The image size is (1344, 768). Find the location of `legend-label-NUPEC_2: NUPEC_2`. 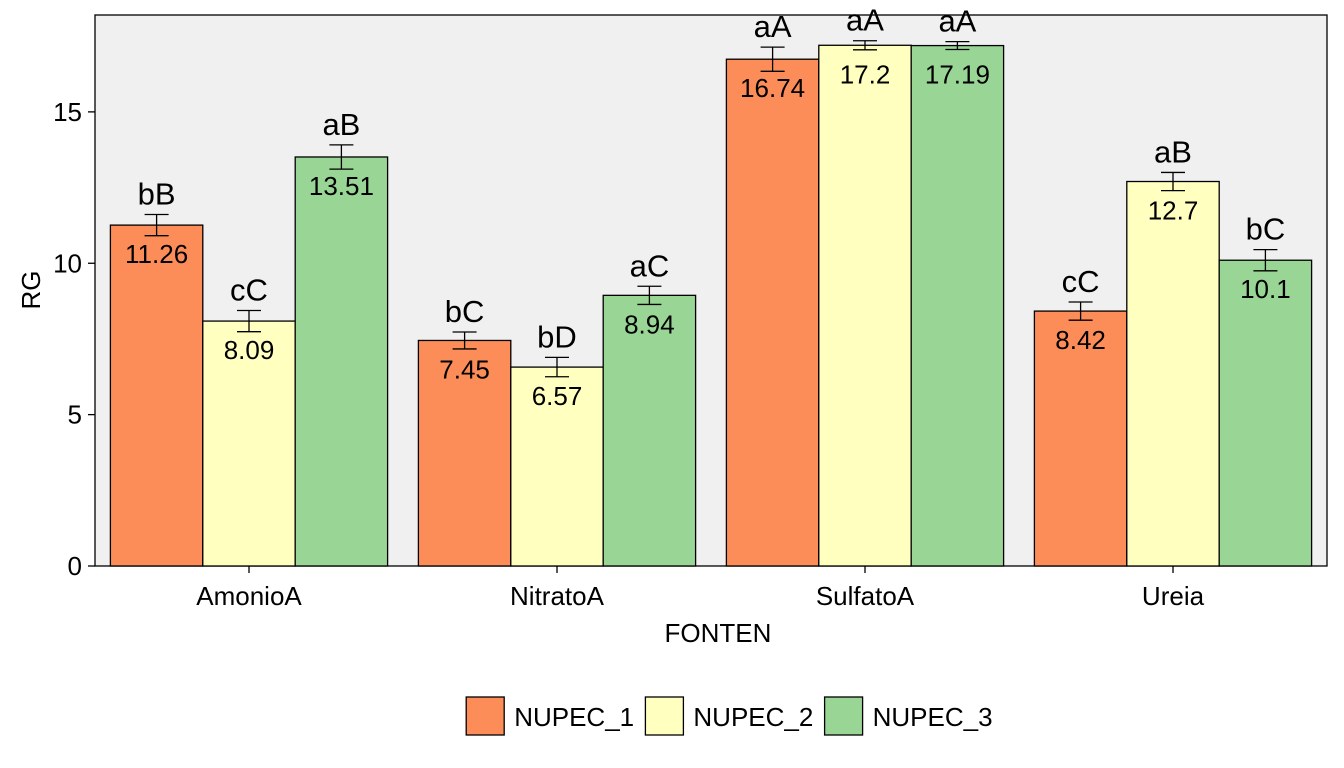

legend-label-NUPEC_2: NUPEC_2 is located at coordinates (753, 717).